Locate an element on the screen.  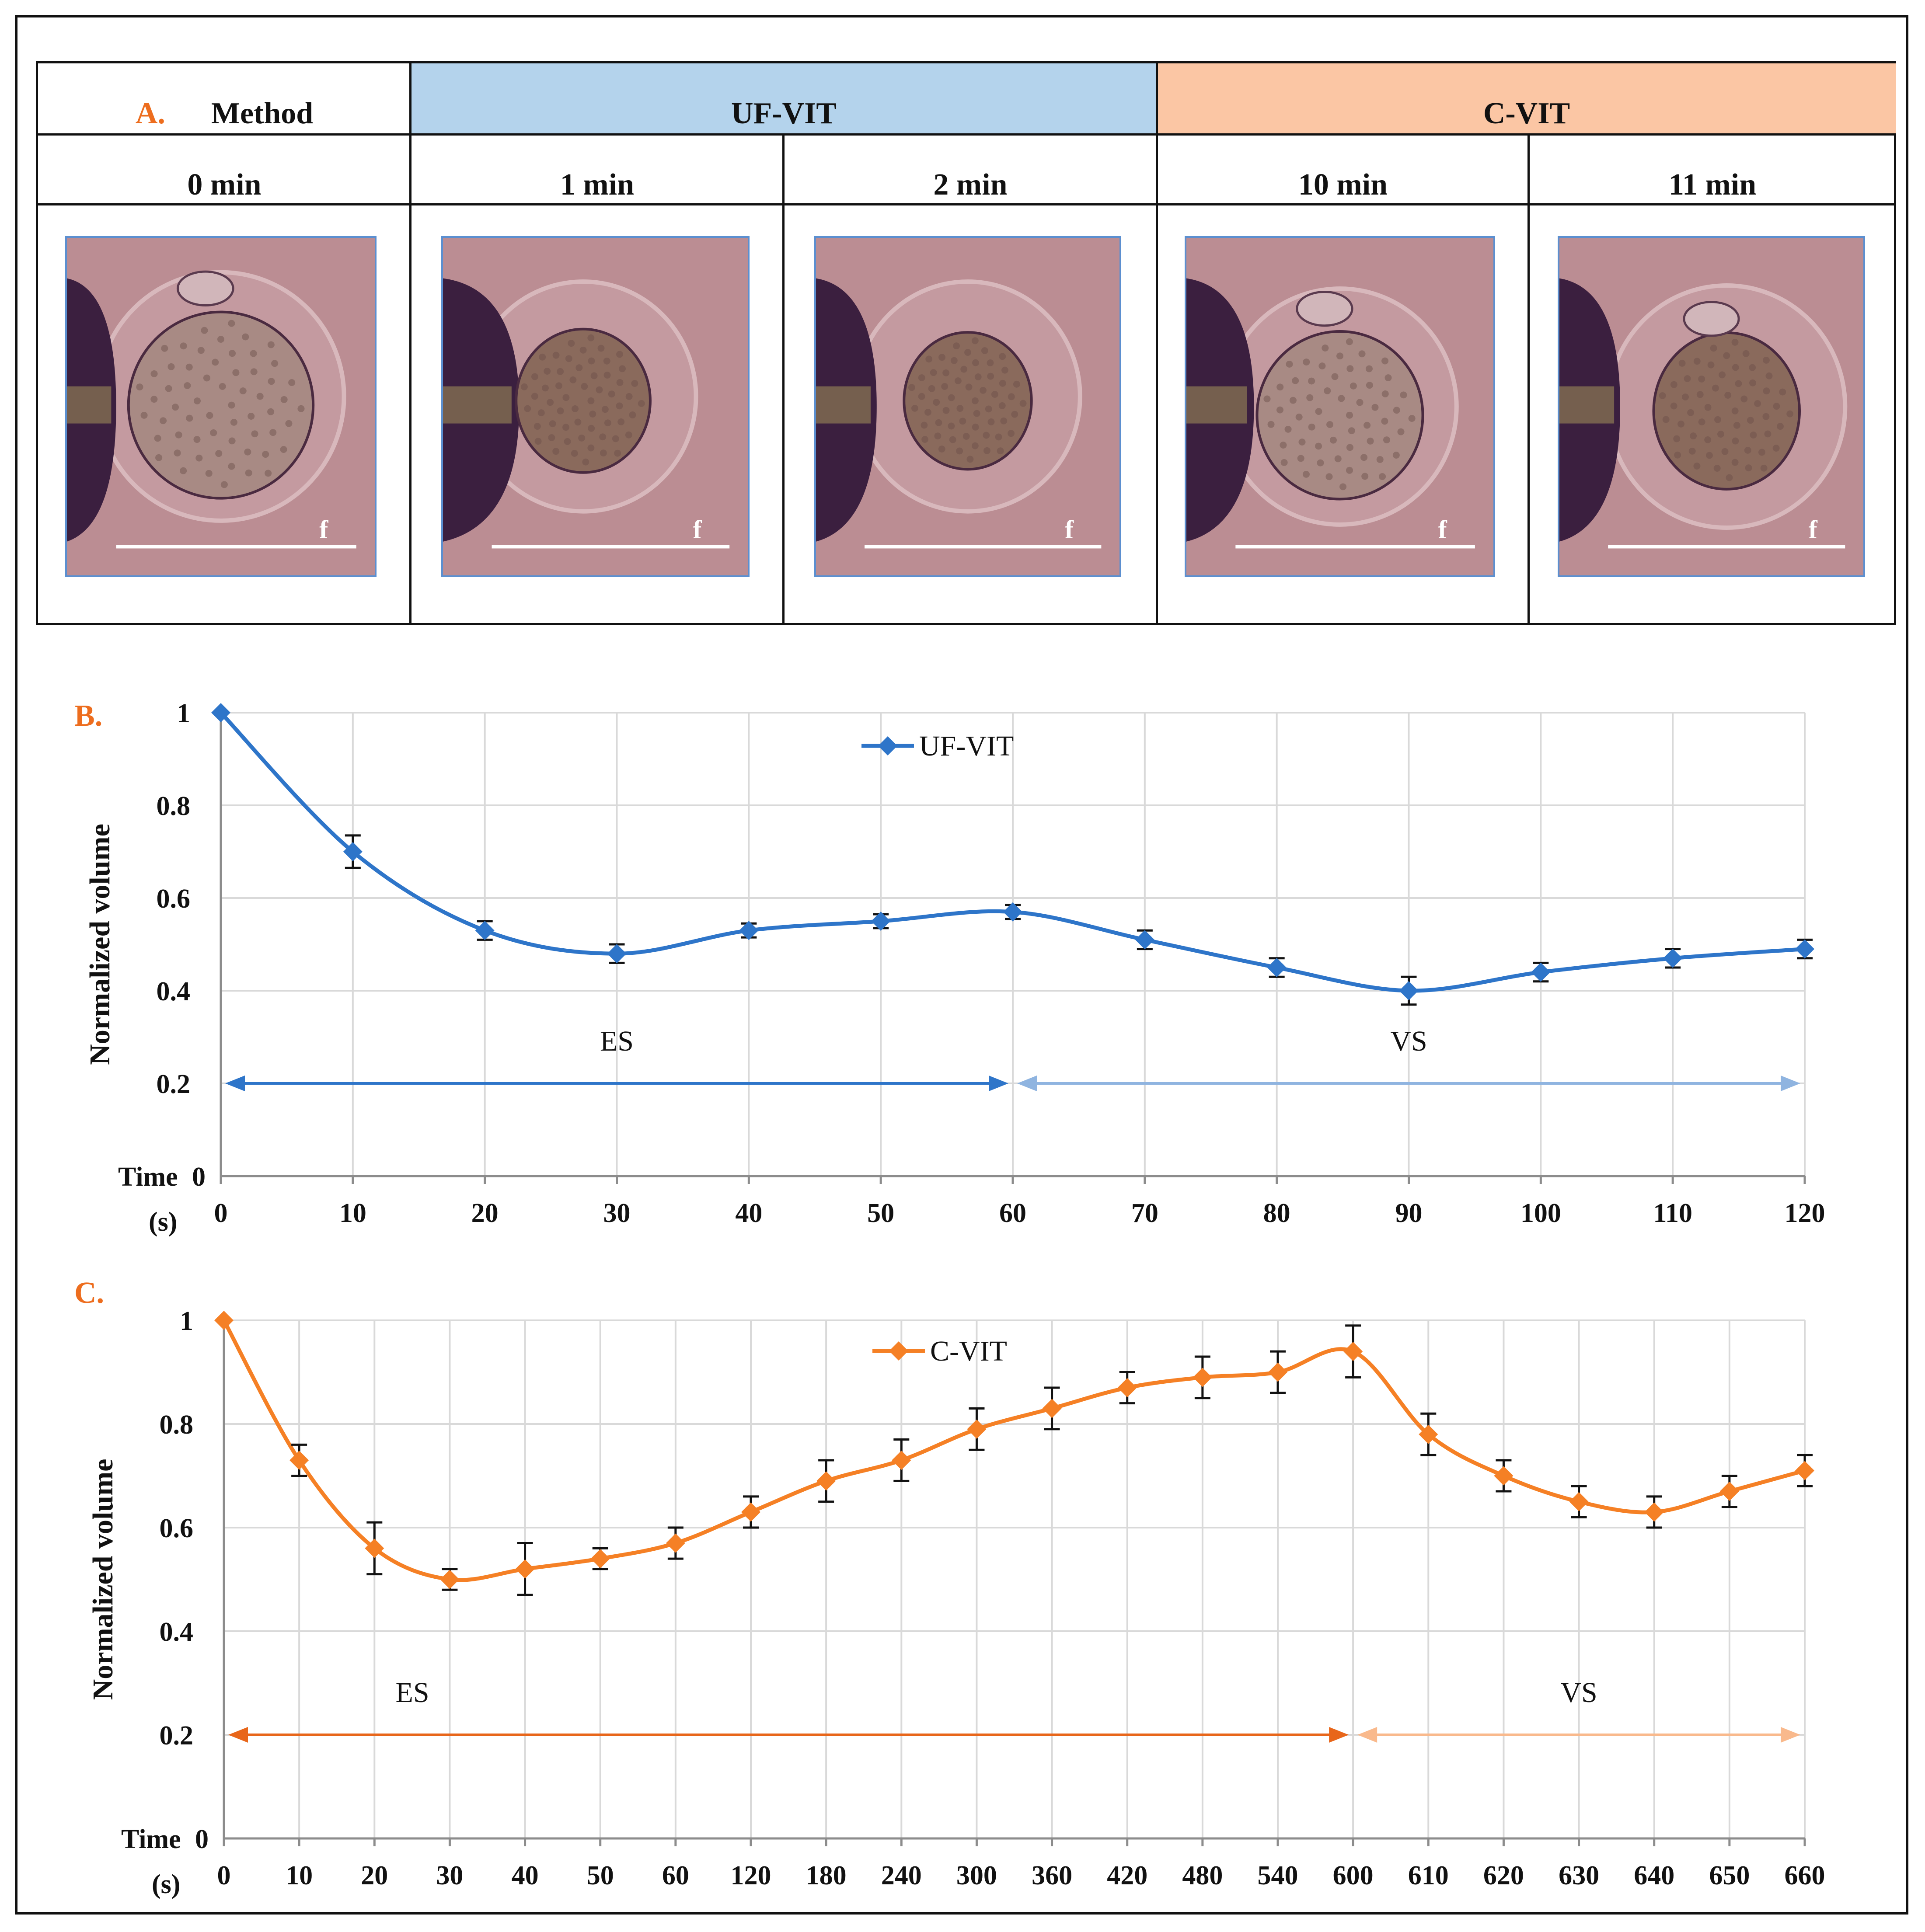
y-tick-label: 0.4 is located at coordinates (174, 991).